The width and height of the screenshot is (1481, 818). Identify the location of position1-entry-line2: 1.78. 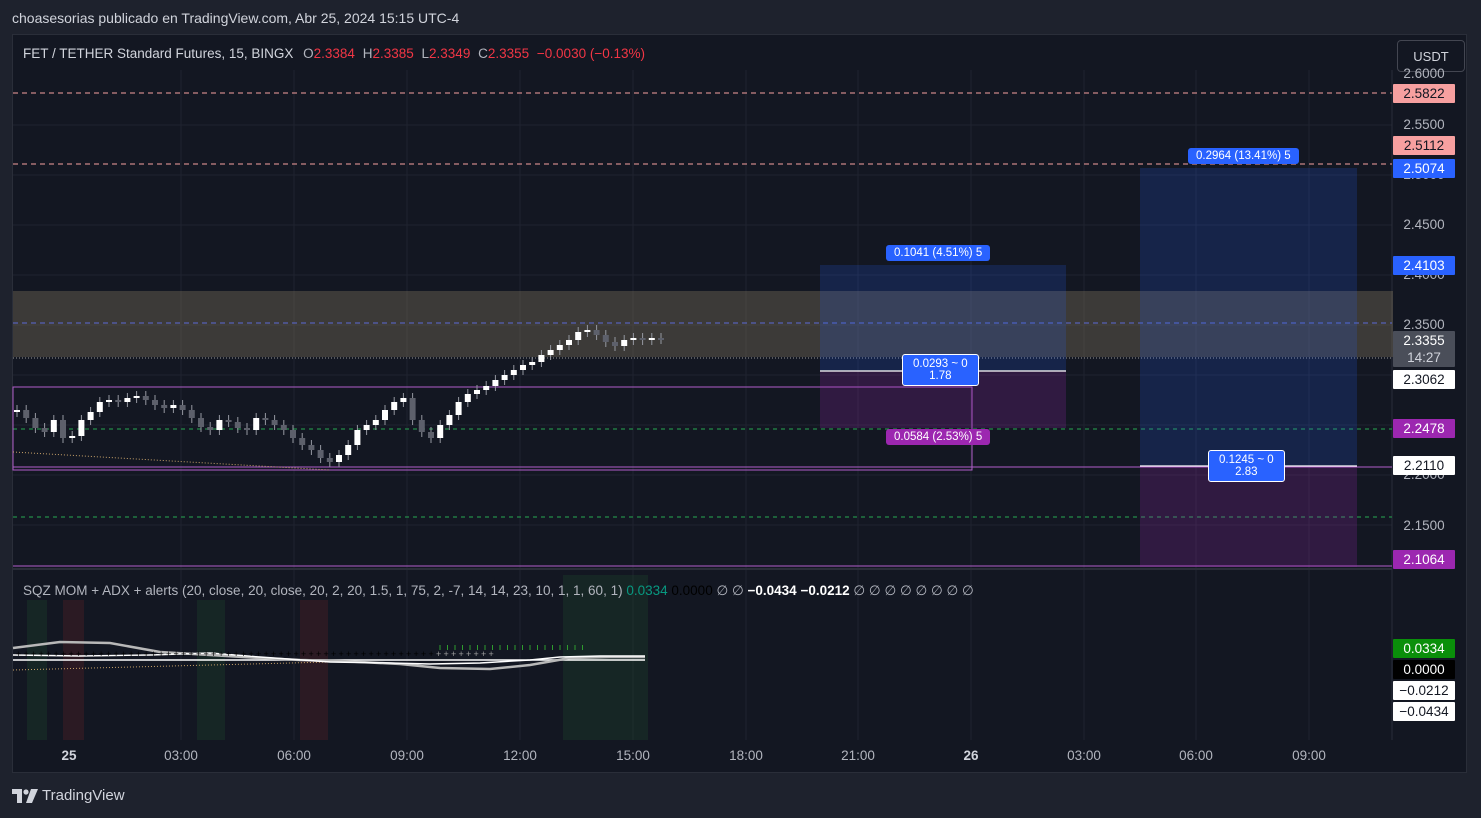
(940, 376).